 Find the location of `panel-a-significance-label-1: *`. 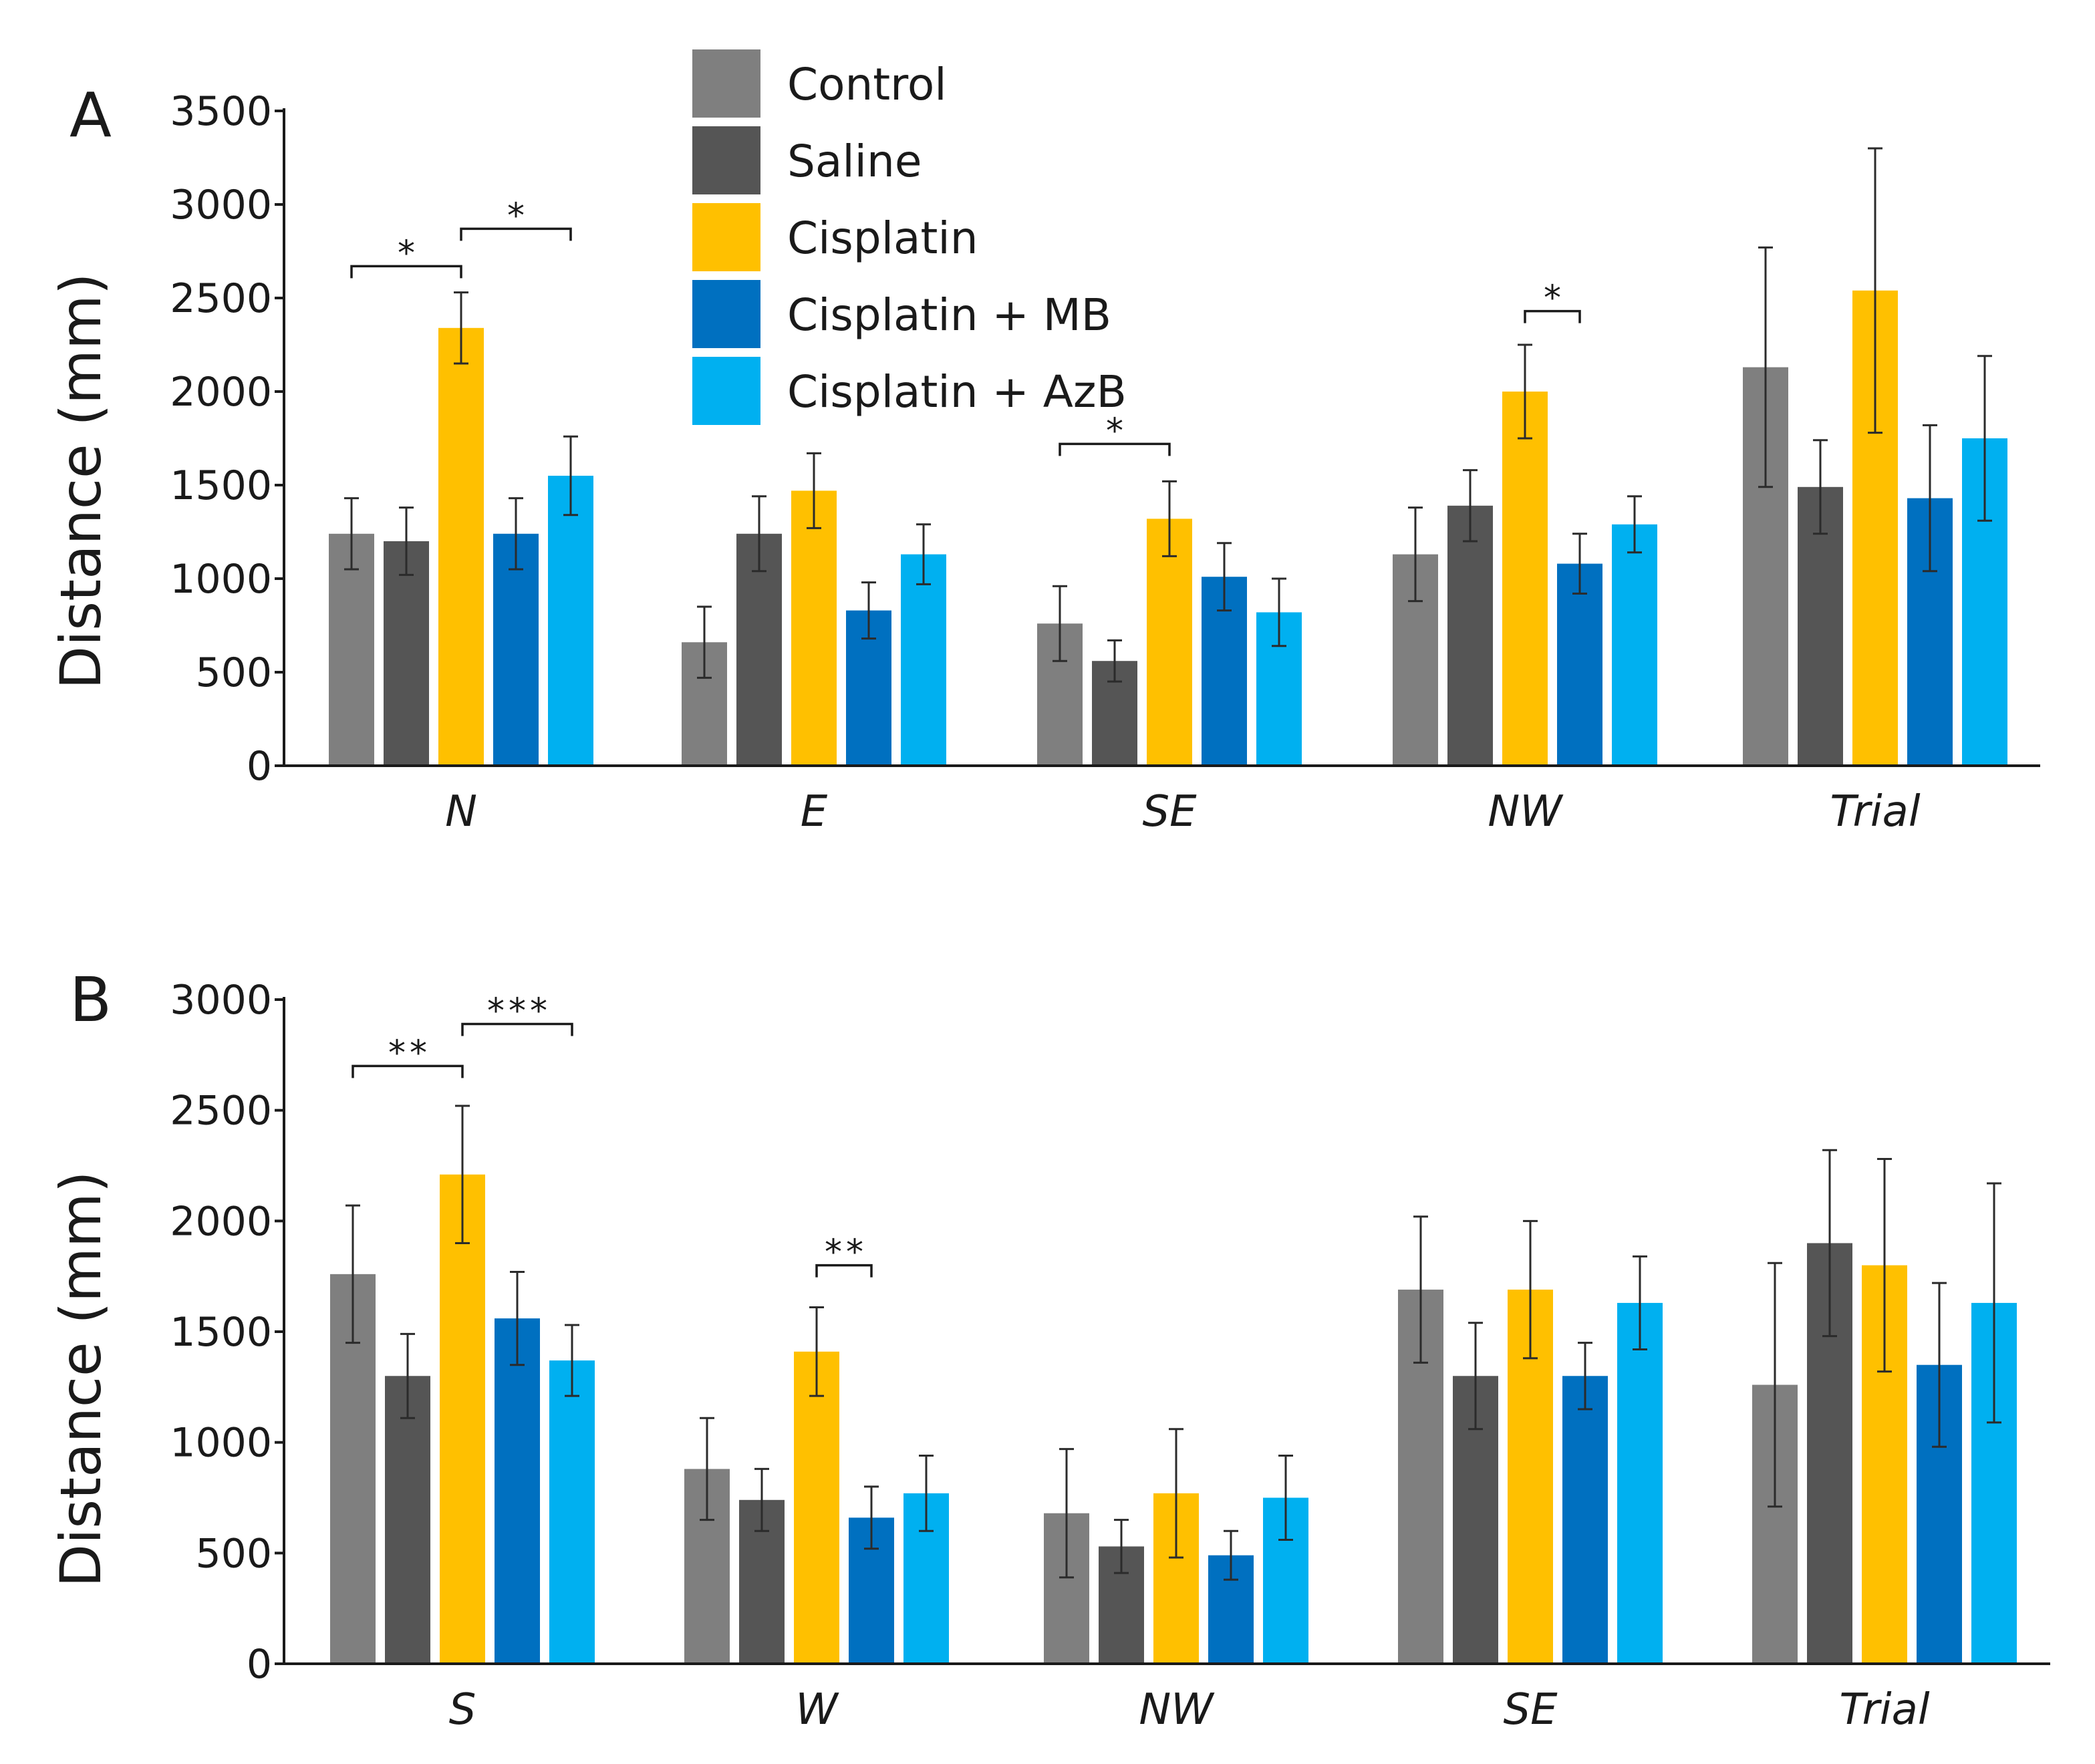

panel-a-significance-label-1: * is located at coordinates (518, 216).